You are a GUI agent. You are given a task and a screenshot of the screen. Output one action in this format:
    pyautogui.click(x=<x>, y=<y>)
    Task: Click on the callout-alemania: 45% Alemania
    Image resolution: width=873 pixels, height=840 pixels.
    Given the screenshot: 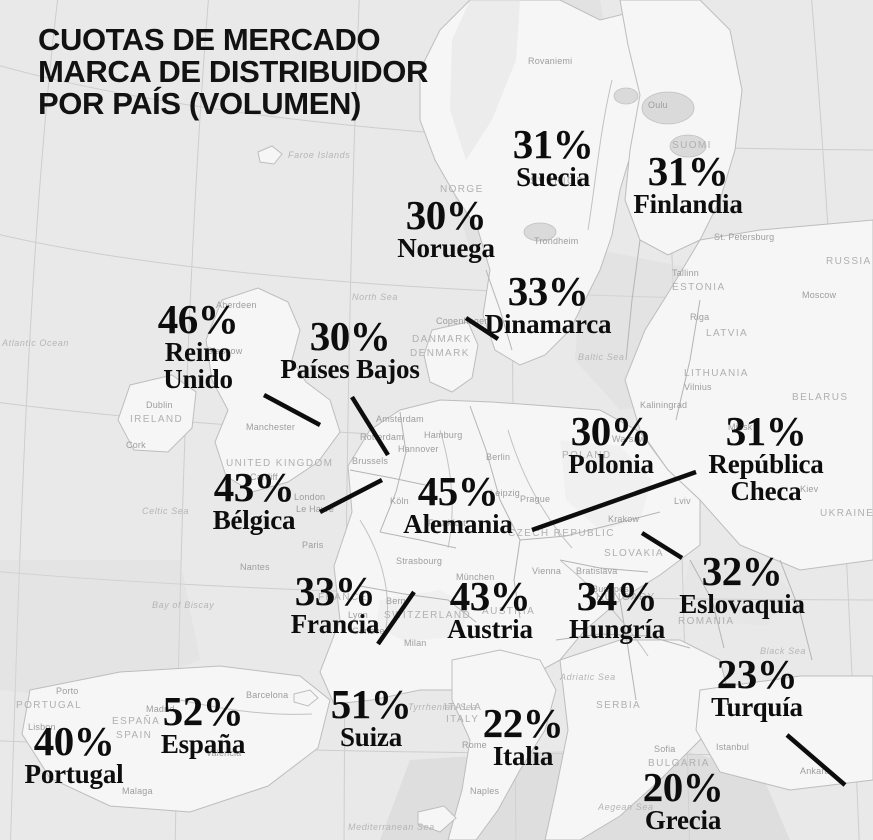 What is the action you would take?
    pyautogui.click(x=458, y=504)
    